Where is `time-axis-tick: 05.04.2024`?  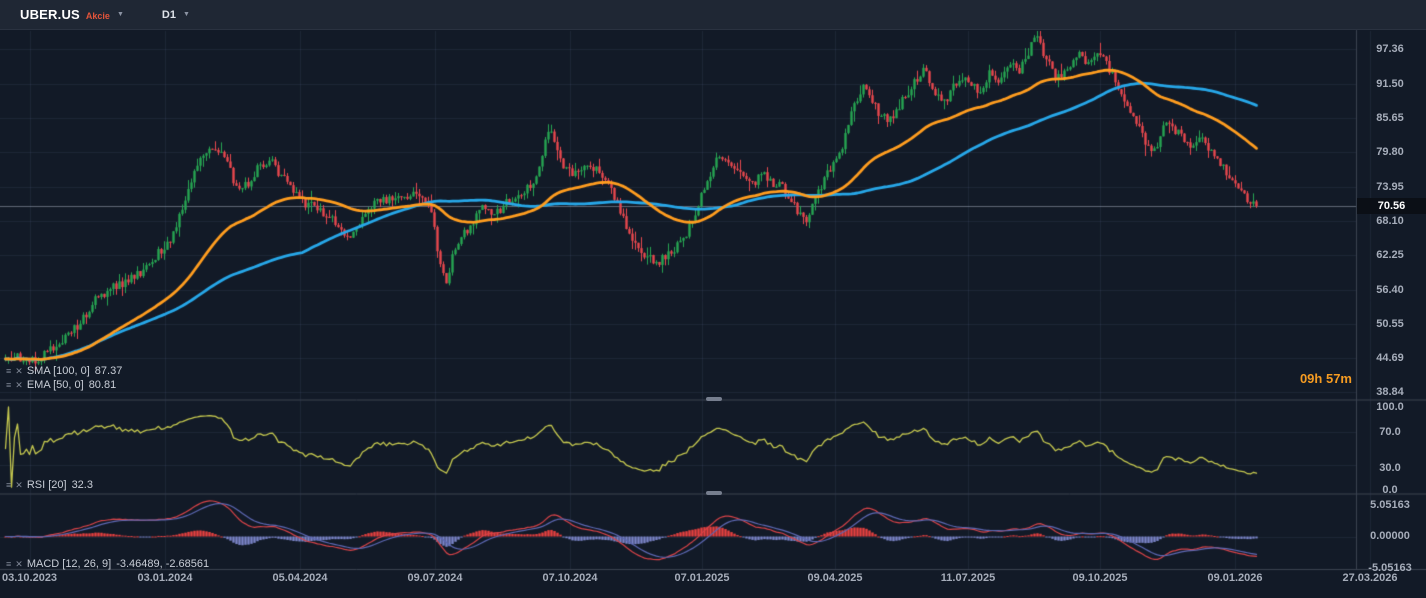
time-axis-tick: 05.04.2024 is located at coordinates (300, 578).